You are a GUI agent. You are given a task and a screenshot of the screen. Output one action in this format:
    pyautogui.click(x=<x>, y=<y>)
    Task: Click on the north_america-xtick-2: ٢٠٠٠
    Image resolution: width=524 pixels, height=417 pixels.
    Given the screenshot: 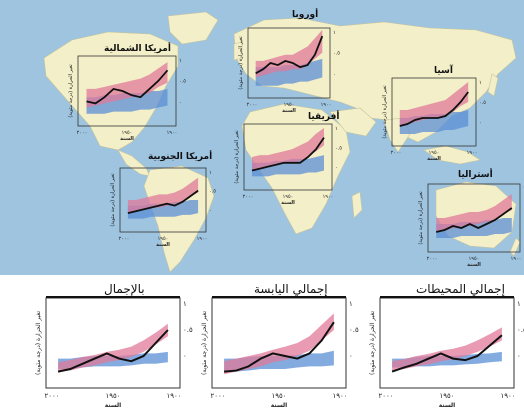 What is the action you would take?
    pyautogui.click(x=82, y=133)
    